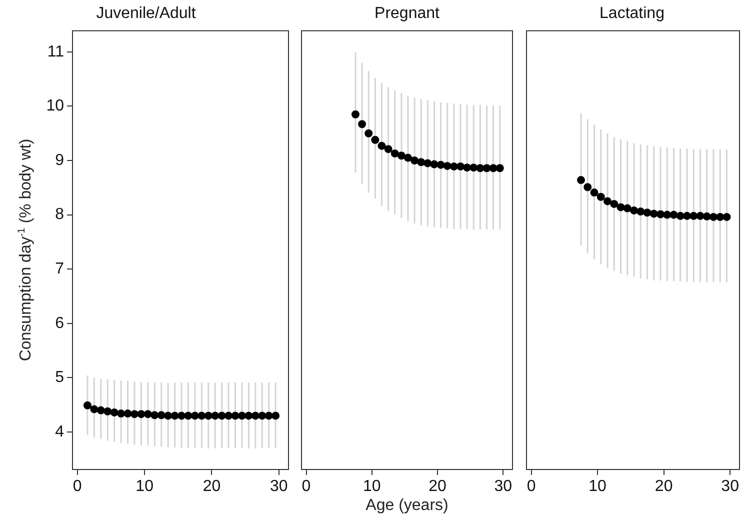 This screenshot has height=523, width=745. I want to click on chart-title: Lactating, so click(632, 13).